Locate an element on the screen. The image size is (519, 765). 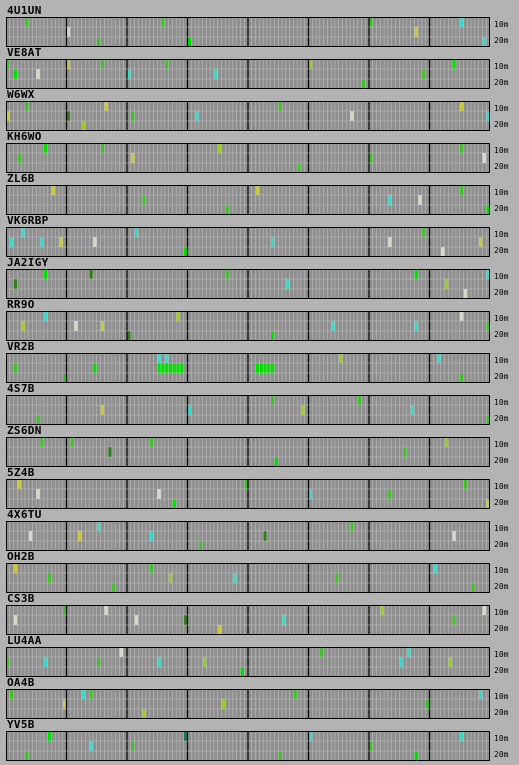
station-row: VR2B 10m 20m is located at coordinates (259, 362).